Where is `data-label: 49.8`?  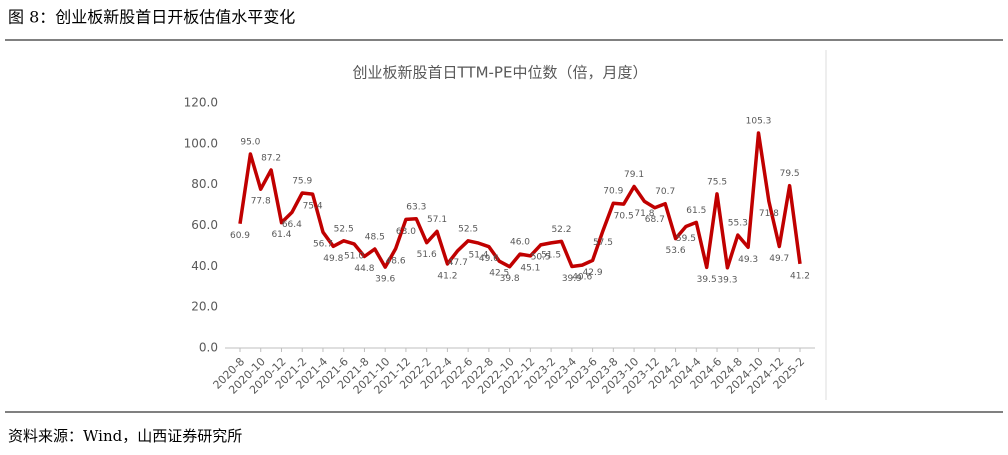
data-label: 49.8 is located at coordinates (333, 259).